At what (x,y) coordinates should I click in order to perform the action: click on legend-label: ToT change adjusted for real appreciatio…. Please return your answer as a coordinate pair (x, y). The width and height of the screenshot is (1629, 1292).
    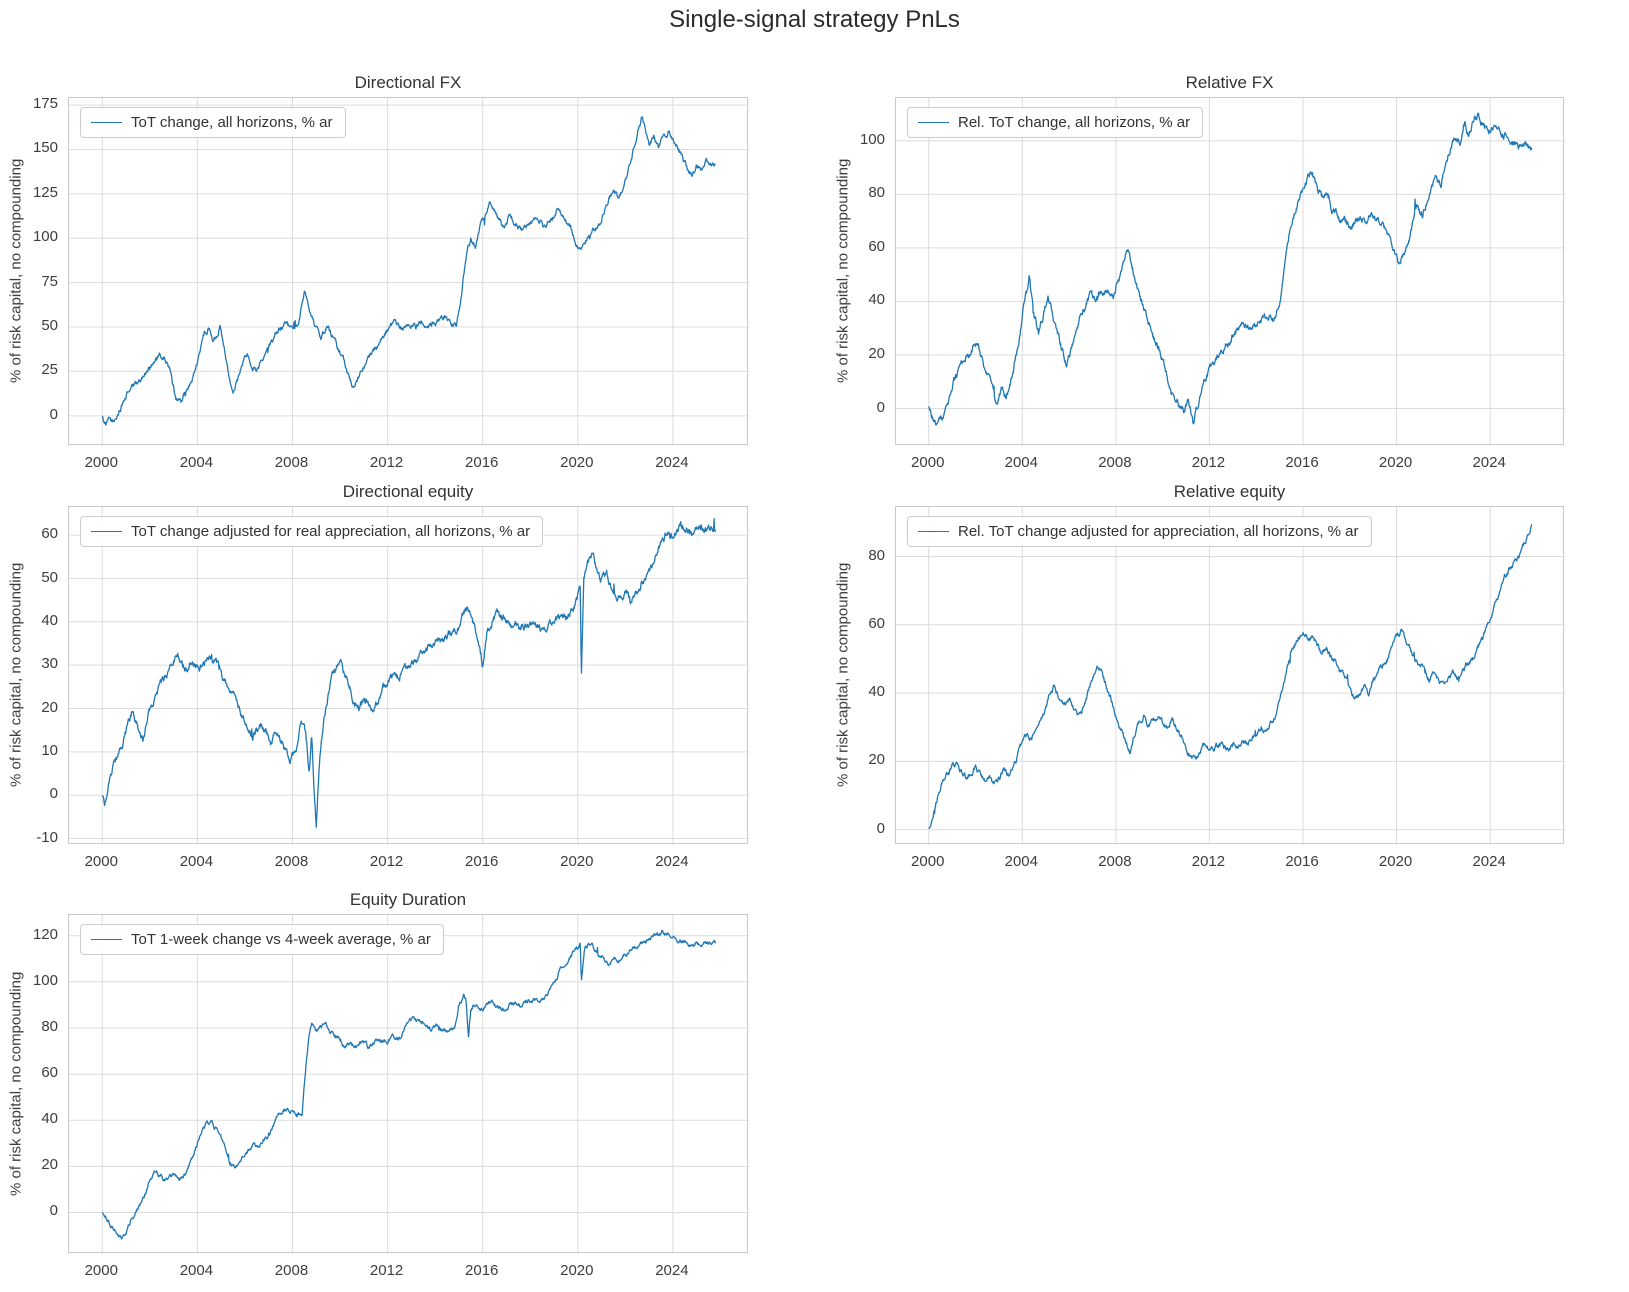
    Looking at the image, I should click on (331, 531).